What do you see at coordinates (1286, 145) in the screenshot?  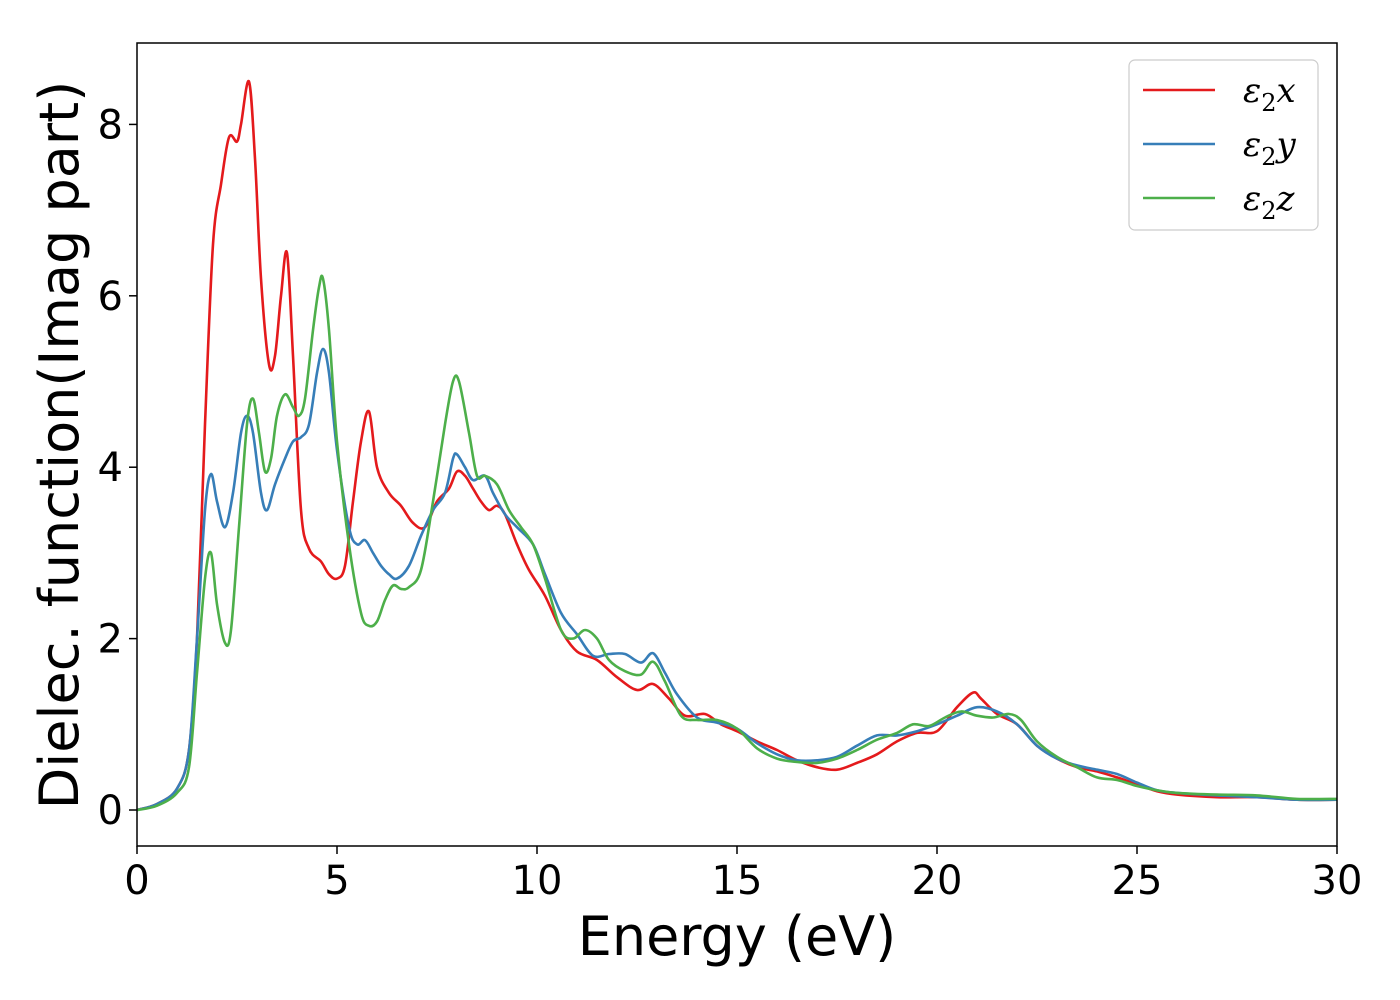 I see `legend-variable: y` at bounding box center [1286, 145].